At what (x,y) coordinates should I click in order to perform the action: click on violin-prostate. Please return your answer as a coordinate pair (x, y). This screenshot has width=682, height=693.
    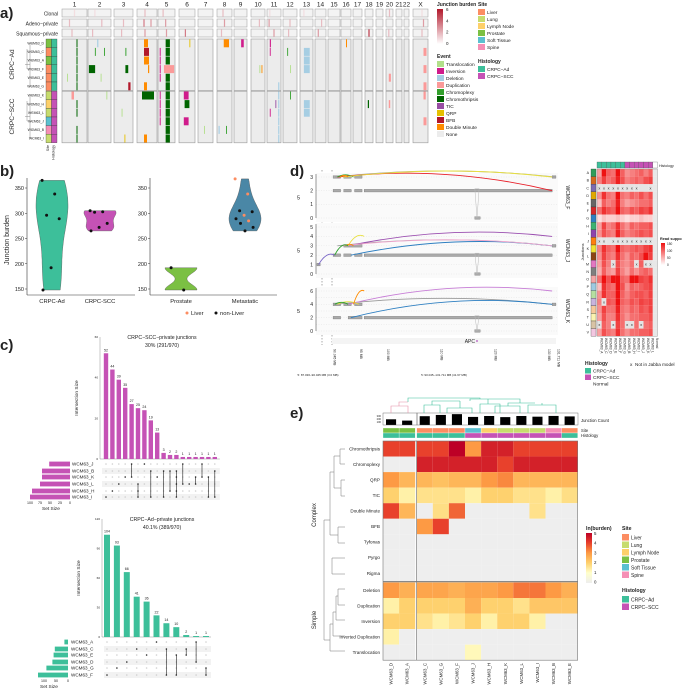
    Looking at the image, I should click on (181, 279).